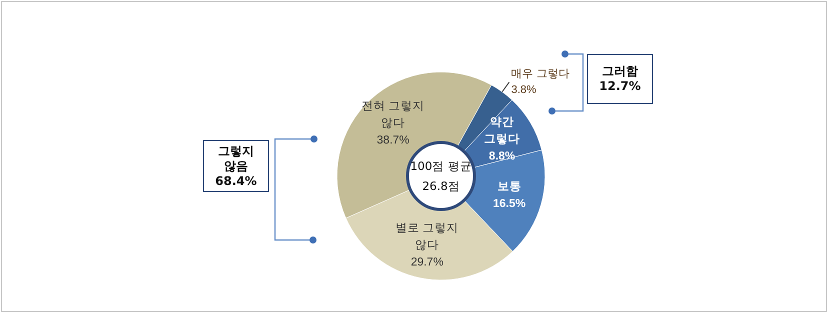 The height and width of the screenshot is (326, 830). What do you see at coordinates (502, 156) in the screenshot?
I see `data-label: 8.8%` at bounding box center [502, 156].